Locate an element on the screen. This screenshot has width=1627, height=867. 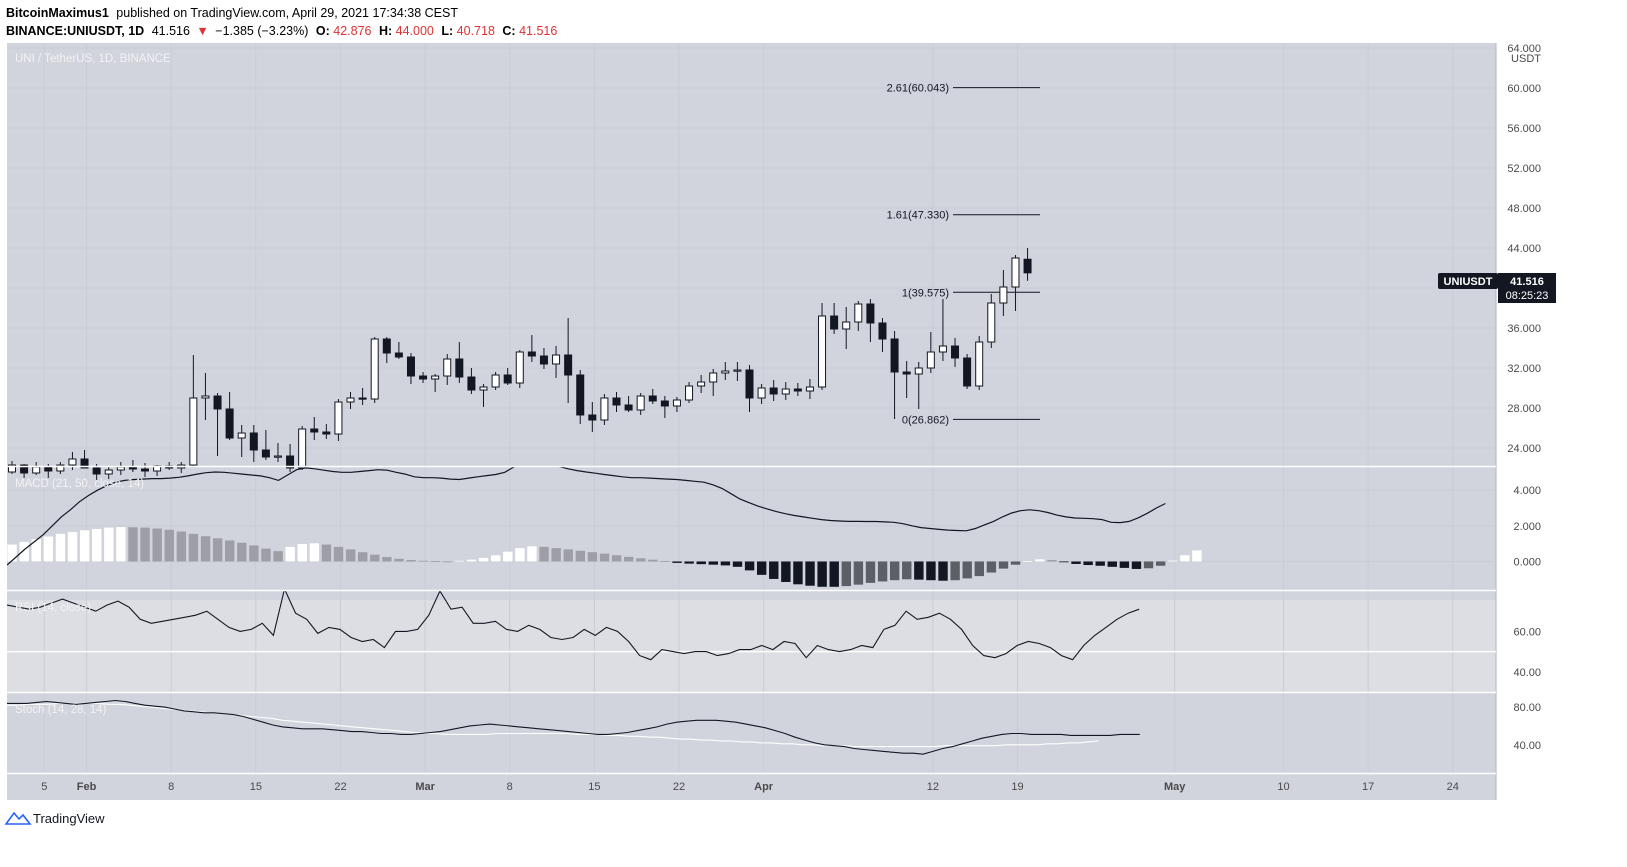
time-tick-label: 12 is located at coordinates (933, 787).